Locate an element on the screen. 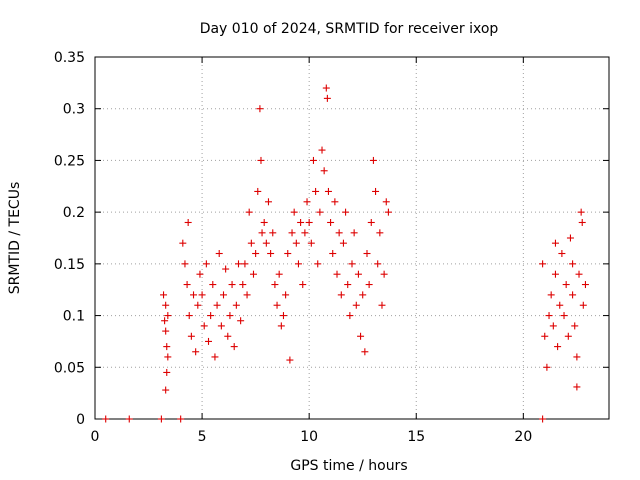 The width and height of the screenshot is (640, 480). x-tick-label: 0 is located at coordinates (95, 437).